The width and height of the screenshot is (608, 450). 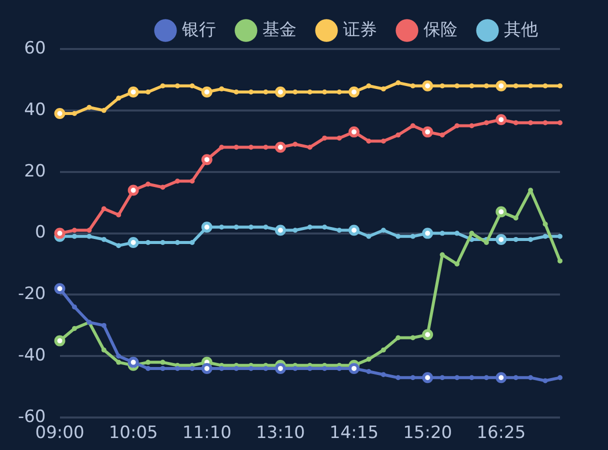 I want to click on x-tick-label: 15:20, so click(x=427, y=433).